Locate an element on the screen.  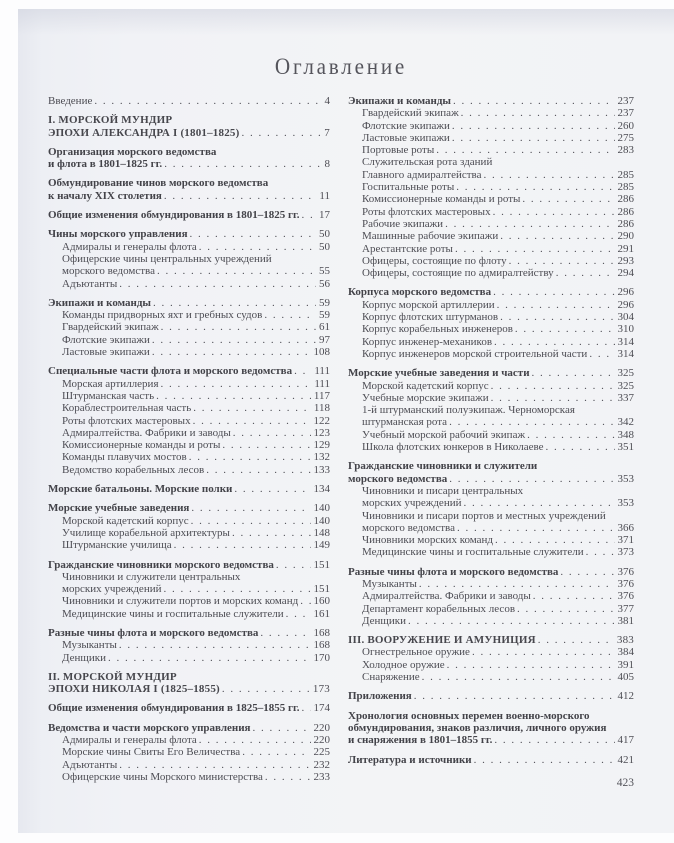
toc-entry-line: Школа флотских юнкеров в Николаеве 351 is located at coordinates (498, 447).